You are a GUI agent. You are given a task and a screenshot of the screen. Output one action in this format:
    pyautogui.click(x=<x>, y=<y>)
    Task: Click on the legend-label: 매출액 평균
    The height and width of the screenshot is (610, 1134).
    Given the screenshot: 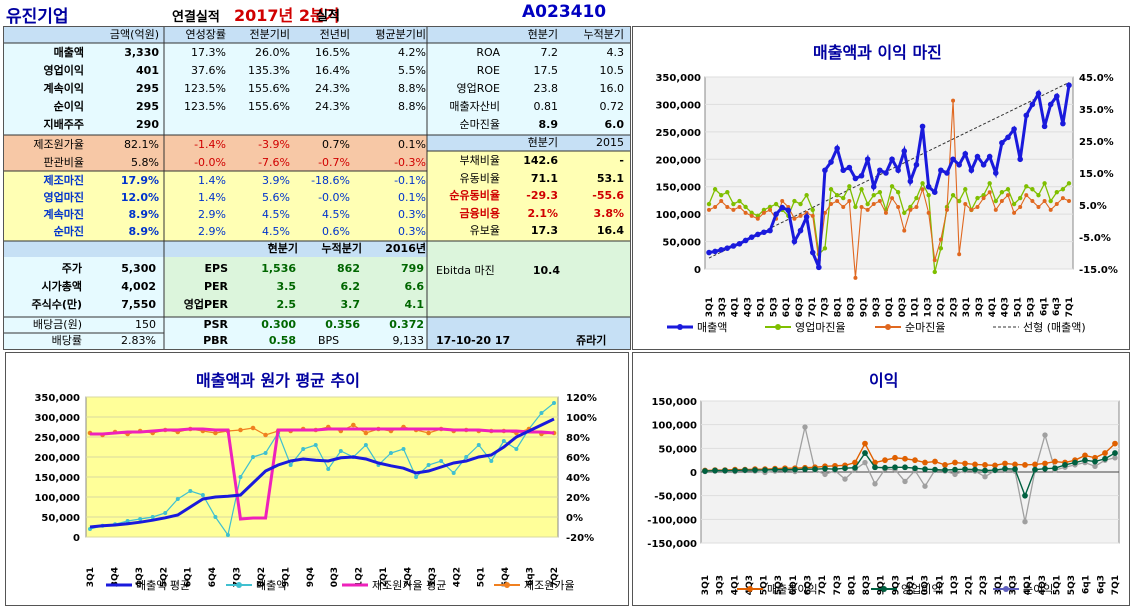 What is the action you would take?
    pyautogui.click(x=163, y=585)
    